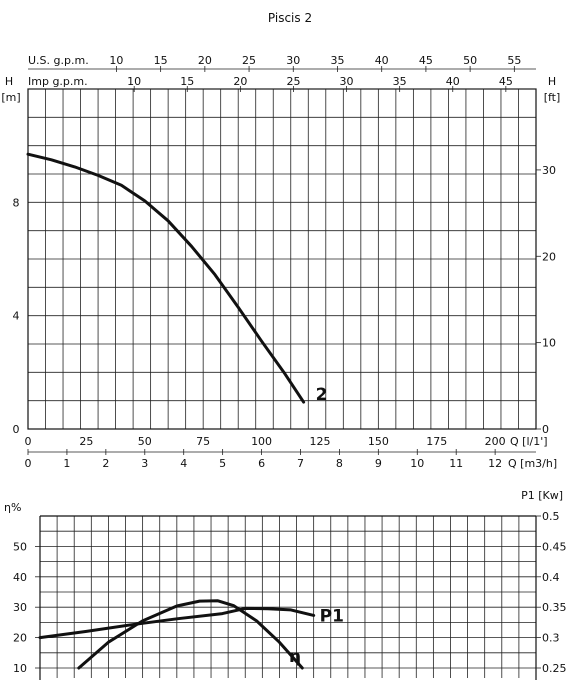  Describe the element at coordinates (495, 441) in the screenshot. I see `q-lmin-tick-label: 200` at that location.